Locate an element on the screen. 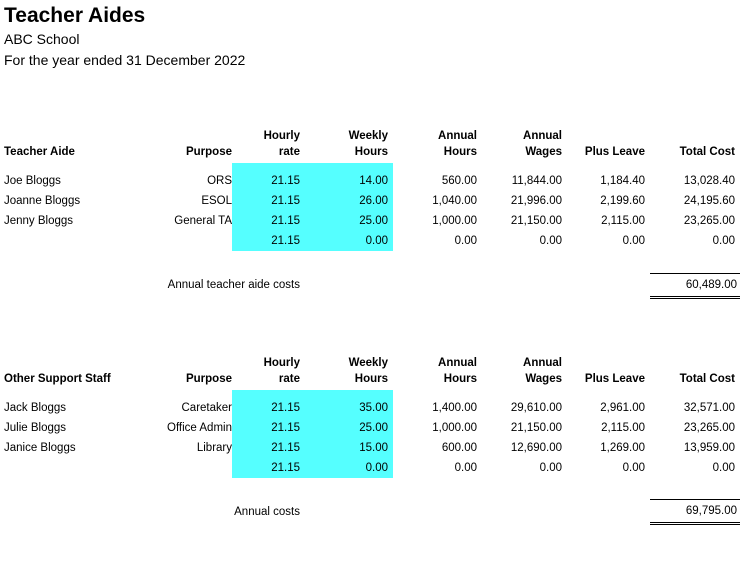 The height and width of the screenshot is (579, 753). cell-plus-leave: 1,269.00 is located at coordinates (622, 447).